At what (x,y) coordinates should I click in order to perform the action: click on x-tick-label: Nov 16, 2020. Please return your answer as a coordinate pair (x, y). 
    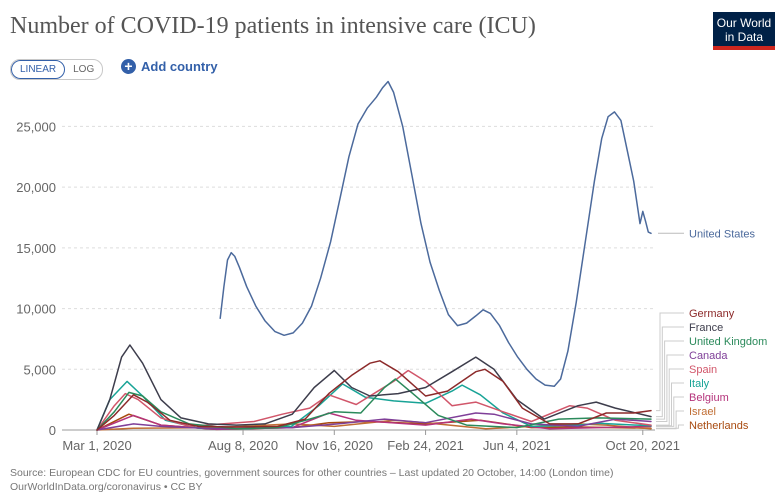
    Looking at the image, I should click on (334, 445).